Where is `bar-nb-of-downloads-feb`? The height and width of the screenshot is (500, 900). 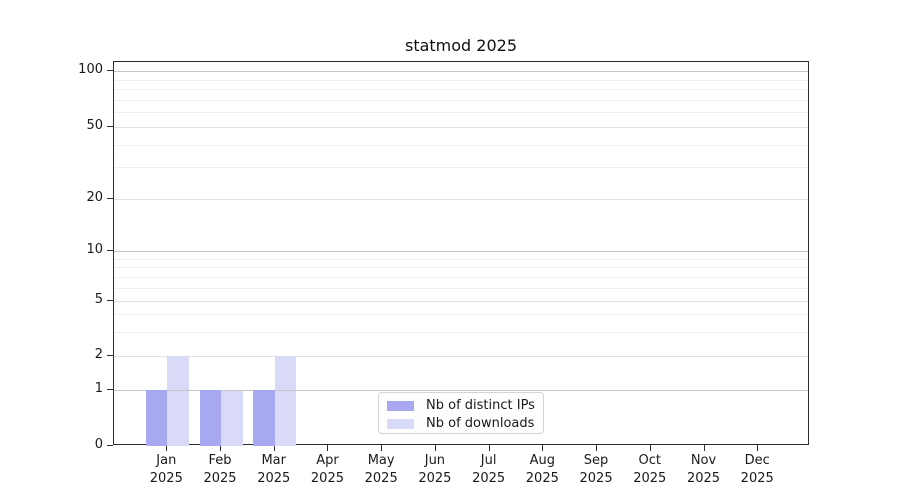 bar-nb-of-downloads-feb is located at coordinates (232, 418).